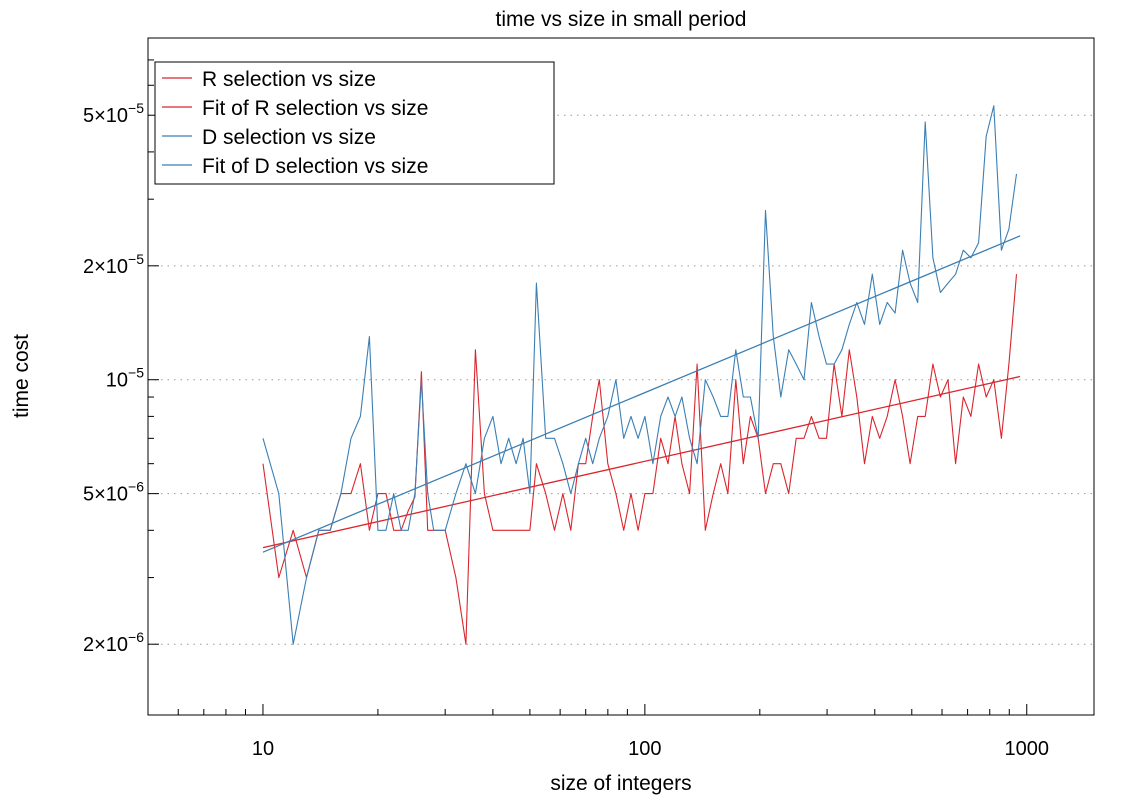 The image size is (1126, 804). Describe the element at coordinates (644, 749) in the screenshot. I see `x-tick-label: 100` at that location.